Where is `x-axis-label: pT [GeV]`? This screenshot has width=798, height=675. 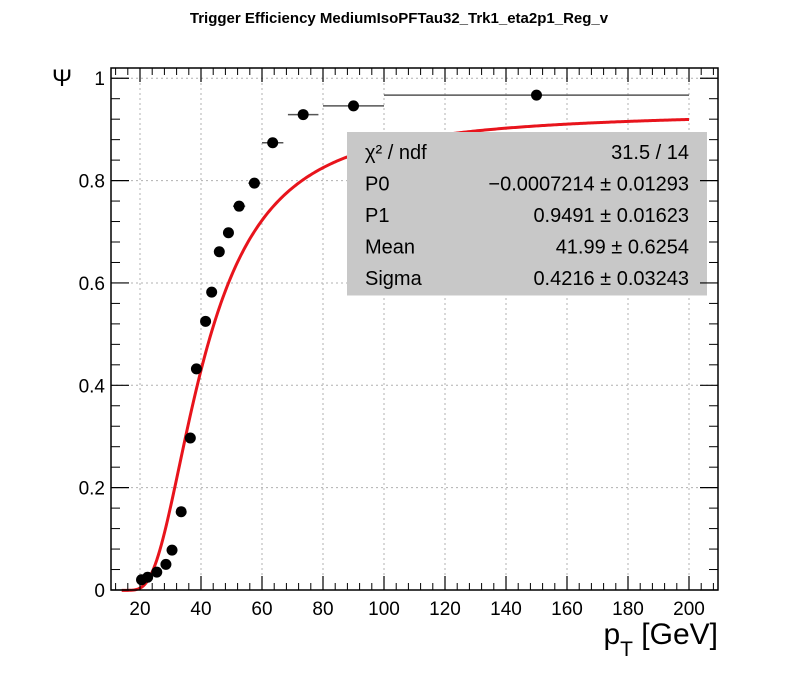
x-axis-label: pT [GeV] is located at coordinates (660, 639).